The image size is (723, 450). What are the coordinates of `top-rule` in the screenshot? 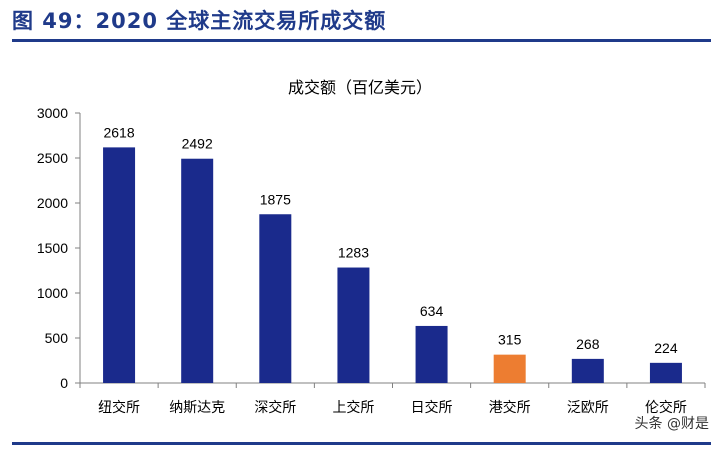 It's located at (361, 40).